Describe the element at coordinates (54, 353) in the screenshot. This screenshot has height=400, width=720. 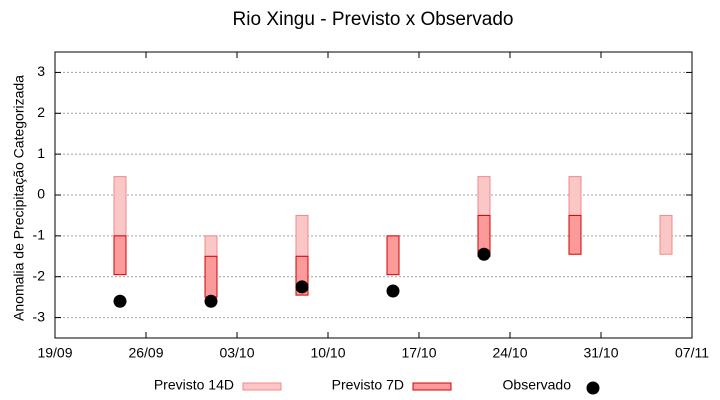
I see `x-tick-label: 19/09` at that location.